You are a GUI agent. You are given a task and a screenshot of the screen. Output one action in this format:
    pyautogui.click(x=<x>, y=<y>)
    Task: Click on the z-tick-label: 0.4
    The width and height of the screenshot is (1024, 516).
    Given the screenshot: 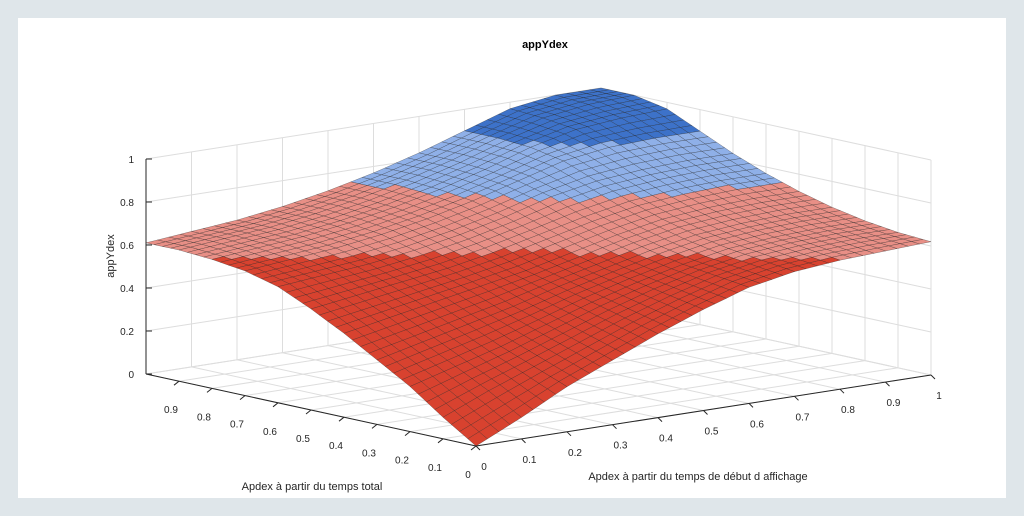 What is the action you would take?
    pyautogui.click(x=127, y=289)
    